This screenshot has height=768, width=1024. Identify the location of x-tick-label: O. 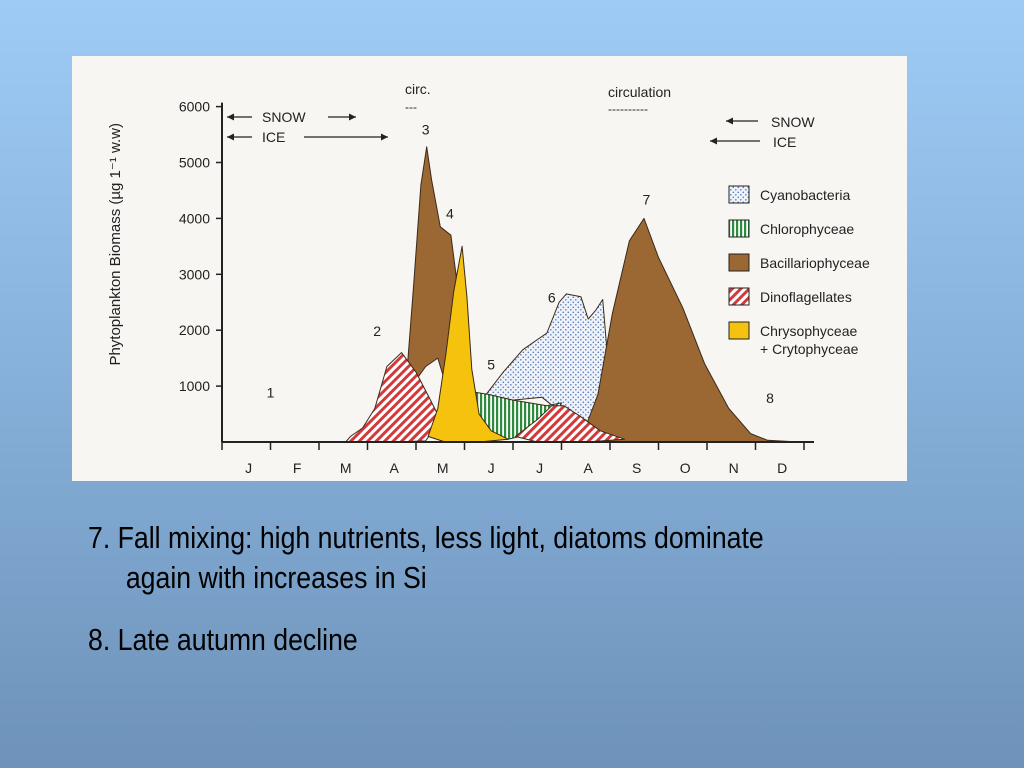
(685, 468).